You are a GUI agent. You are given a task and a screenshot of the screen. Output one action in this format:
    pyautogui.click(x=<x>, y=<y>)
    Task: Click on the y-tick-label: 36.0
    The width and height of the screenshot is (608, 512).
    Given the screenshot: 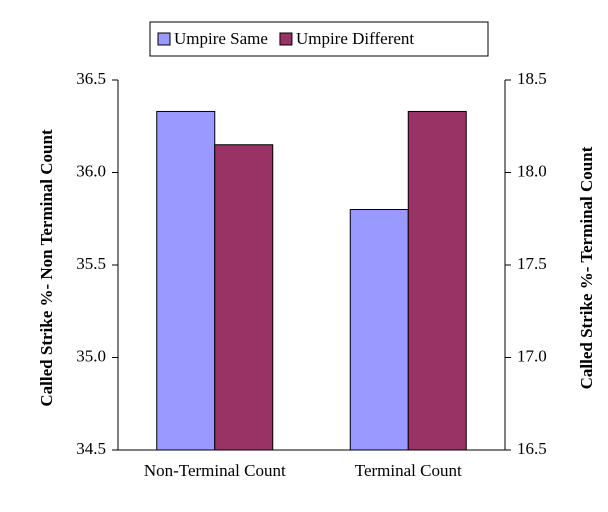 What is the action you would take?
    pyautogui.click(x=91, y=170)
    